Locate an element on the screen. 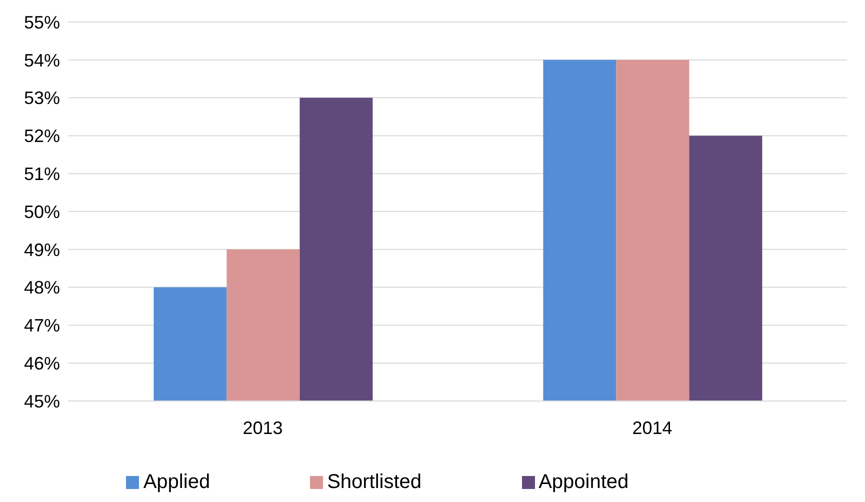  y-tick-label: 50% is located at coordinates (42, 212).